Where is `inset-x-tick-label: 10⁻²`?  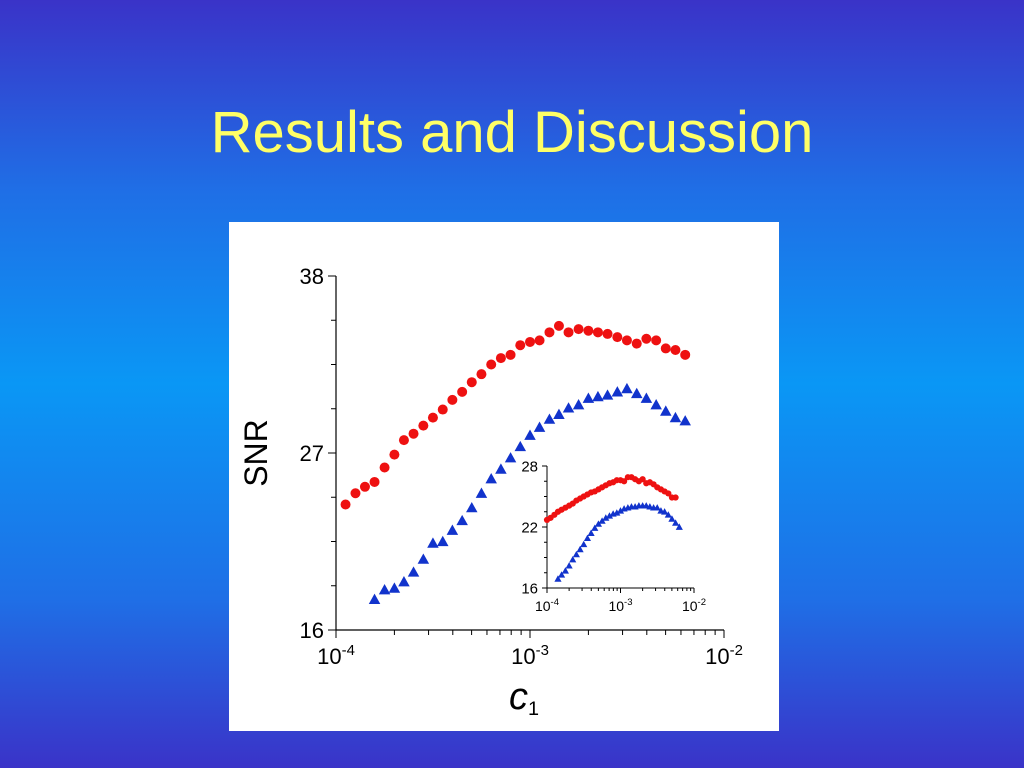
inset-x-tick-label: 10⁻² is located at coordinates (694, 605).